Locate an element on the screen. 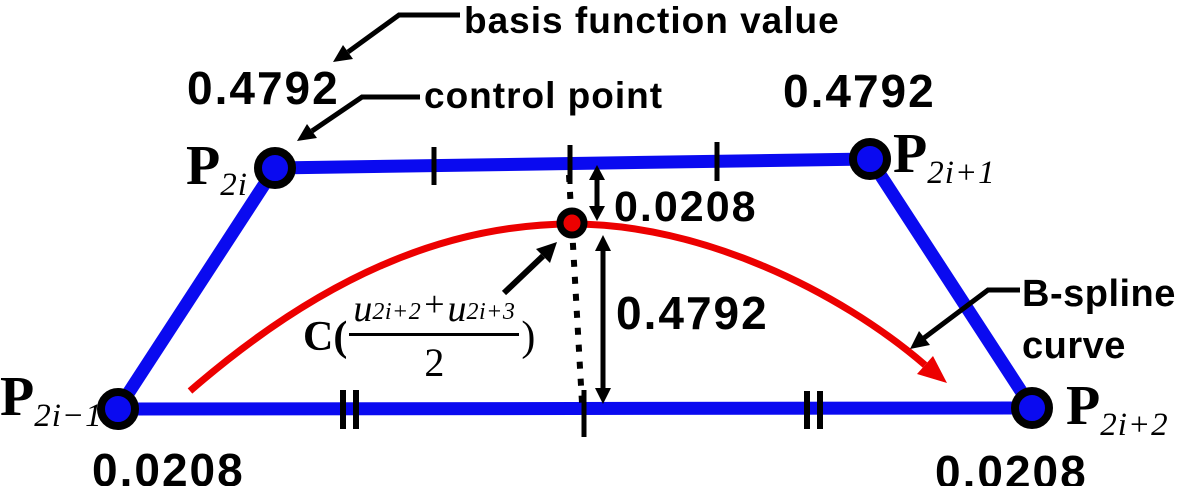 The width and height of the screenshot is (1179, 486). label-p2i-minus1: P 2i−1 is located at coordinates (51, 401).